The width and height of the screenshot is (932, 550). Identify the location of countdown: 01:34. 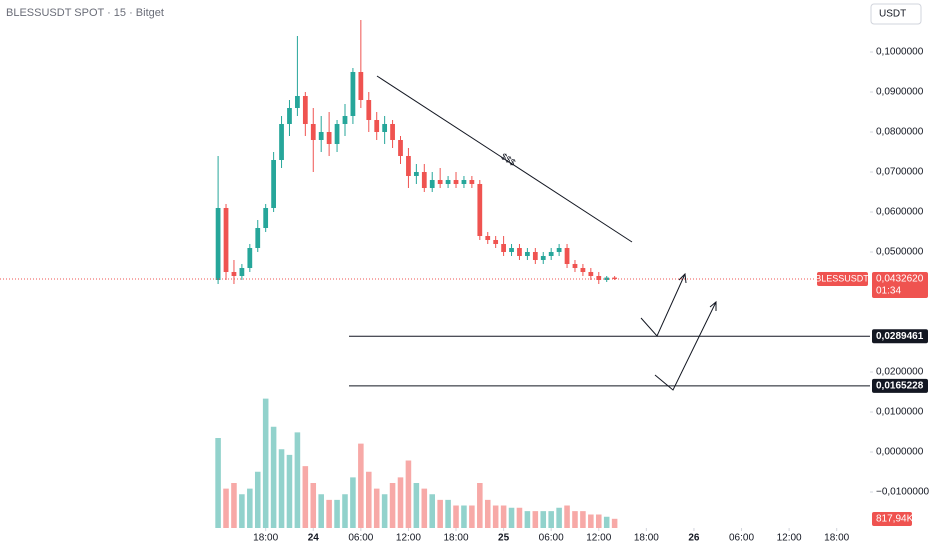
(888, 291).